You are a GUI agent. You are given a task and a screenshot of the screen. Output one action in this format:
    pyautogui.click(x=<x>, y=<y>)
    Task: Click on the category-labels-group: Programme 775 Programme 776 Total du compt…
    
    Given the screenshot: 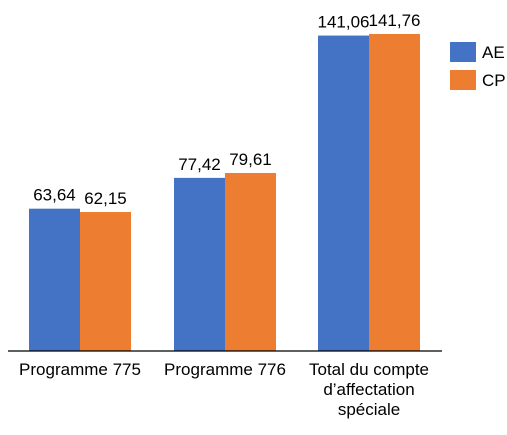 What is the action you would take?
    pyautogui.click(x=224, y=389)
    